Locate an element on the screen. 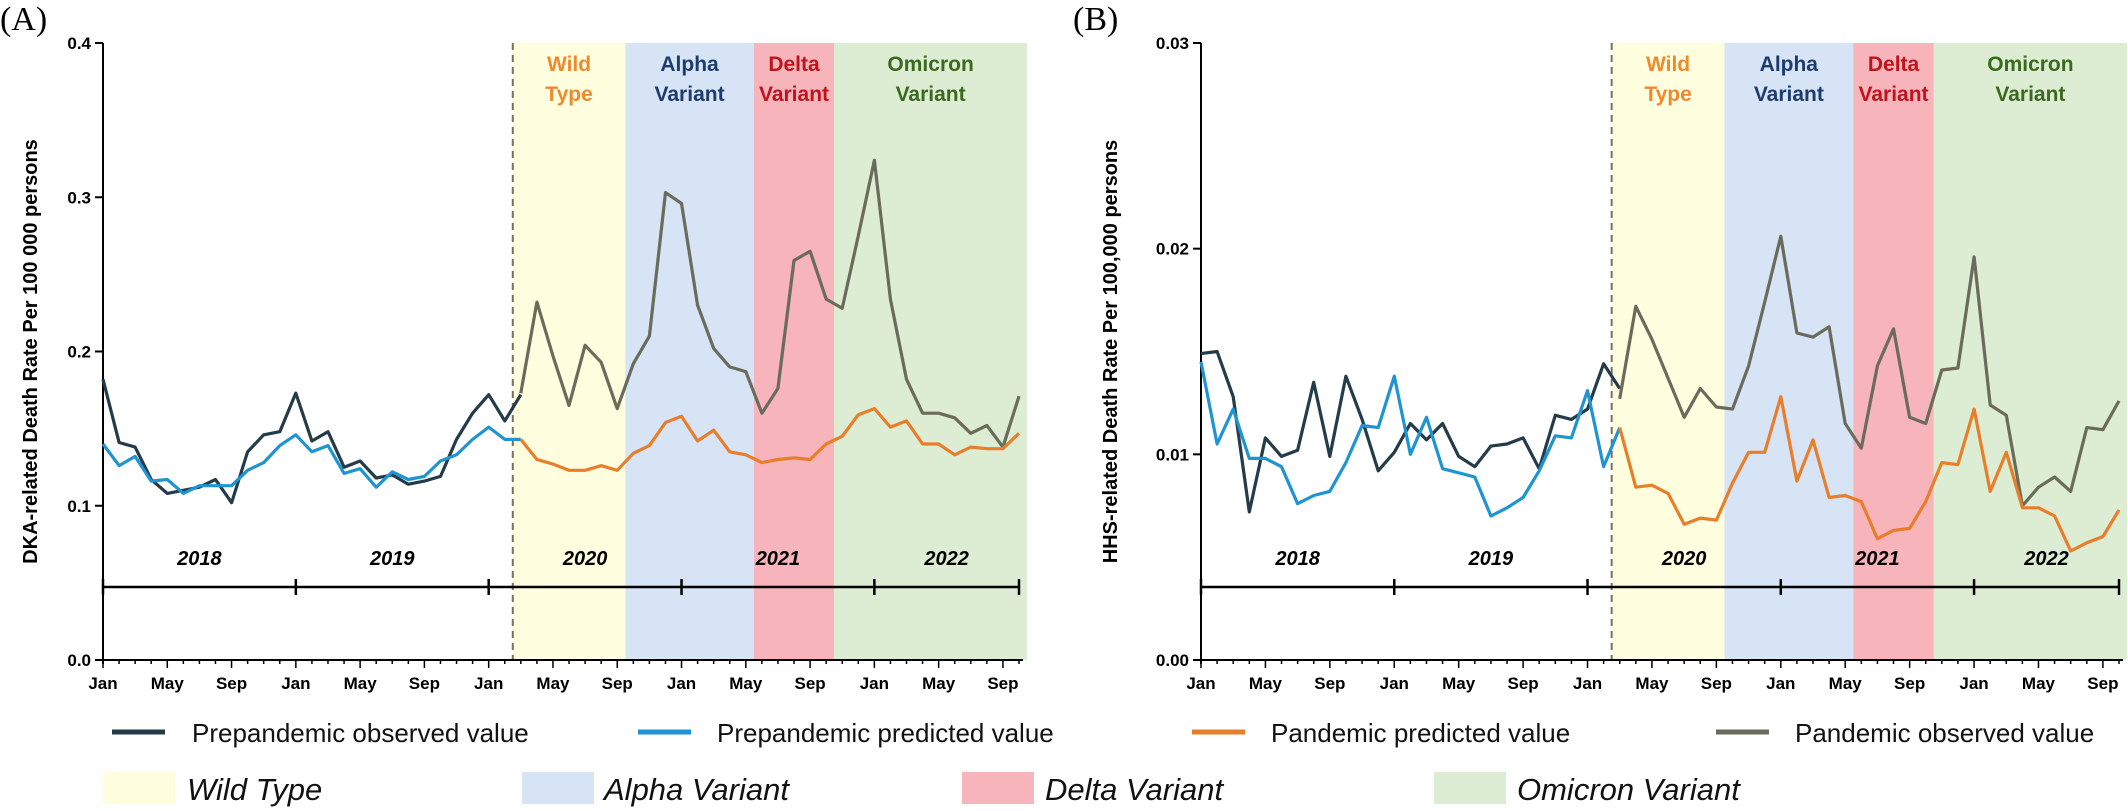 The image size is (2128, 811). y-tick-label: 0.2 is located at coordinates (79, 352).